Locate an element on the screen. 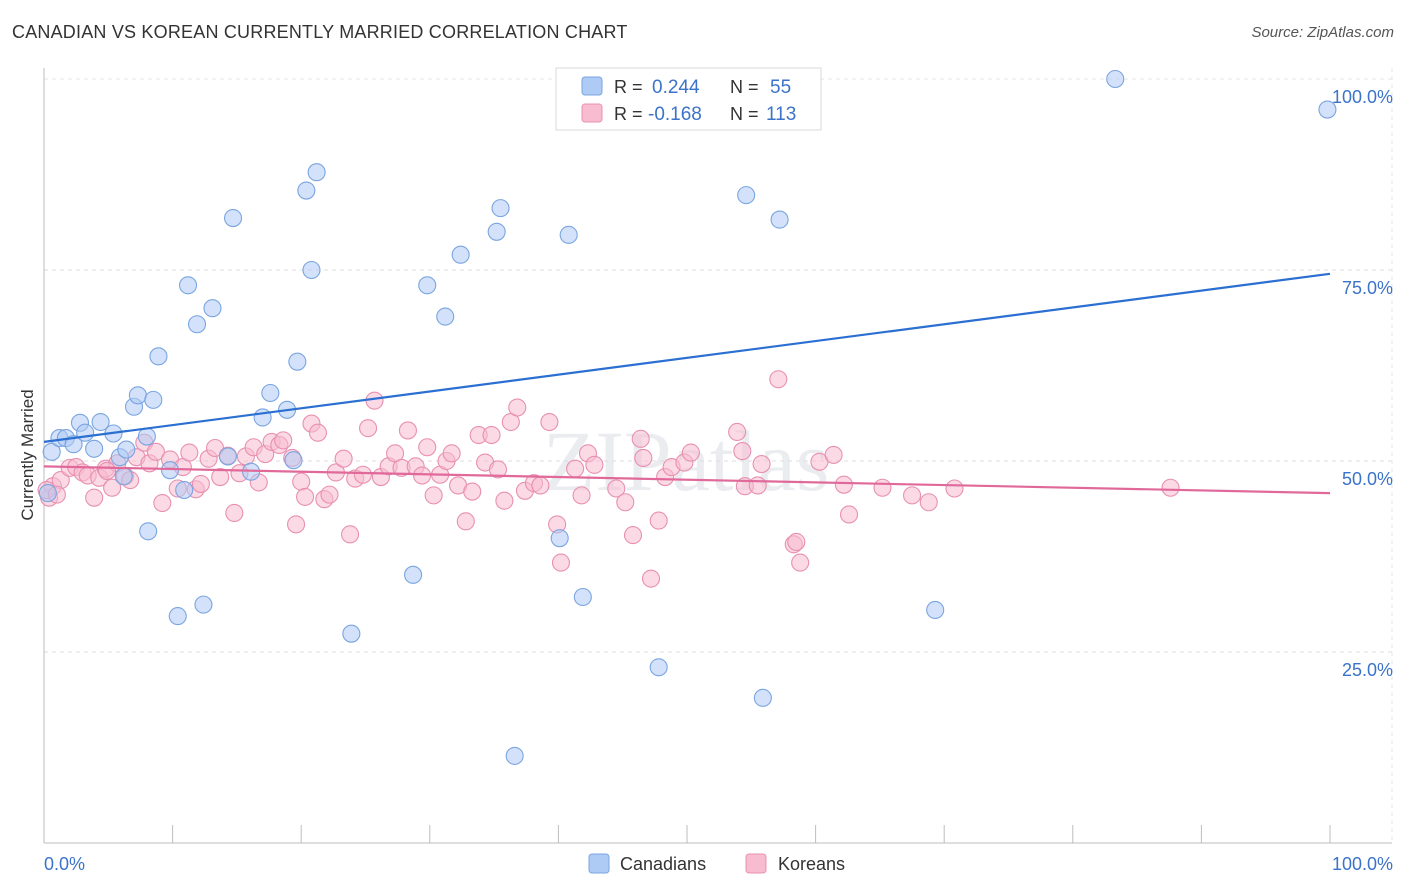 The width and height of the screenshot is (1406, 892). series-legend: Canadians Koreans is located at coordinates (716, 863).